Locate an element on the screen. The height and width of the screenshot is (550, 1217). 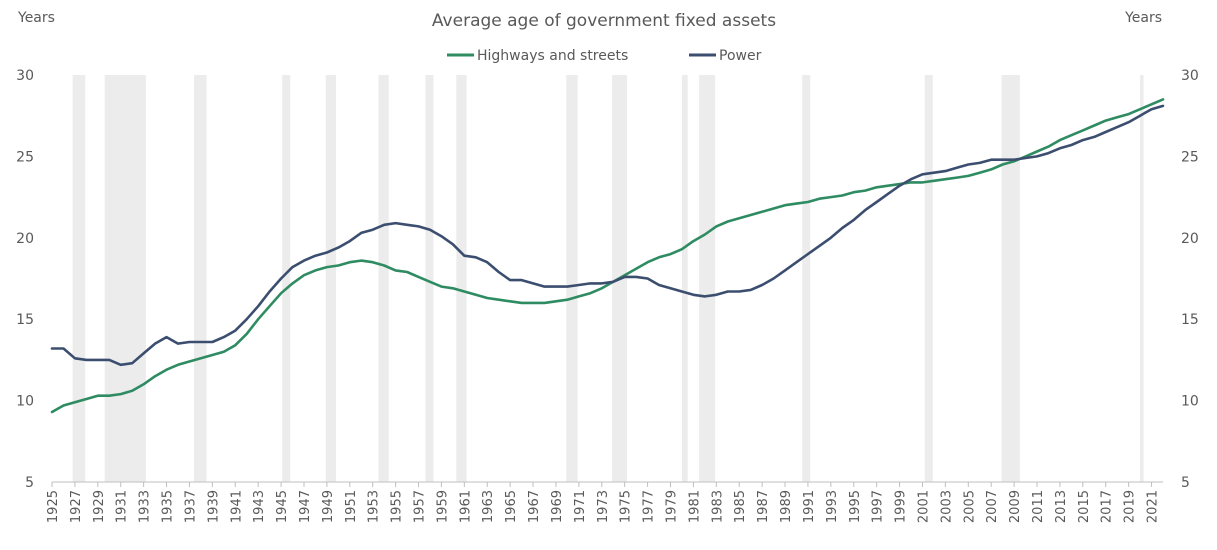
legend-item-power: Power is located at coordinates (725, 56).